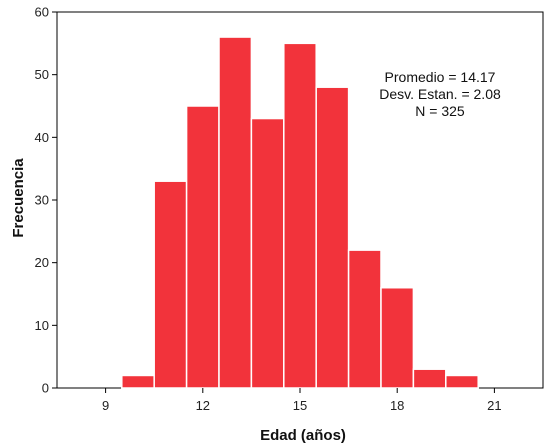  What do you see at coordinates (397, 405) in the screenshot?
I see `x-tick-label: 18` at bounding box center [397, 405].